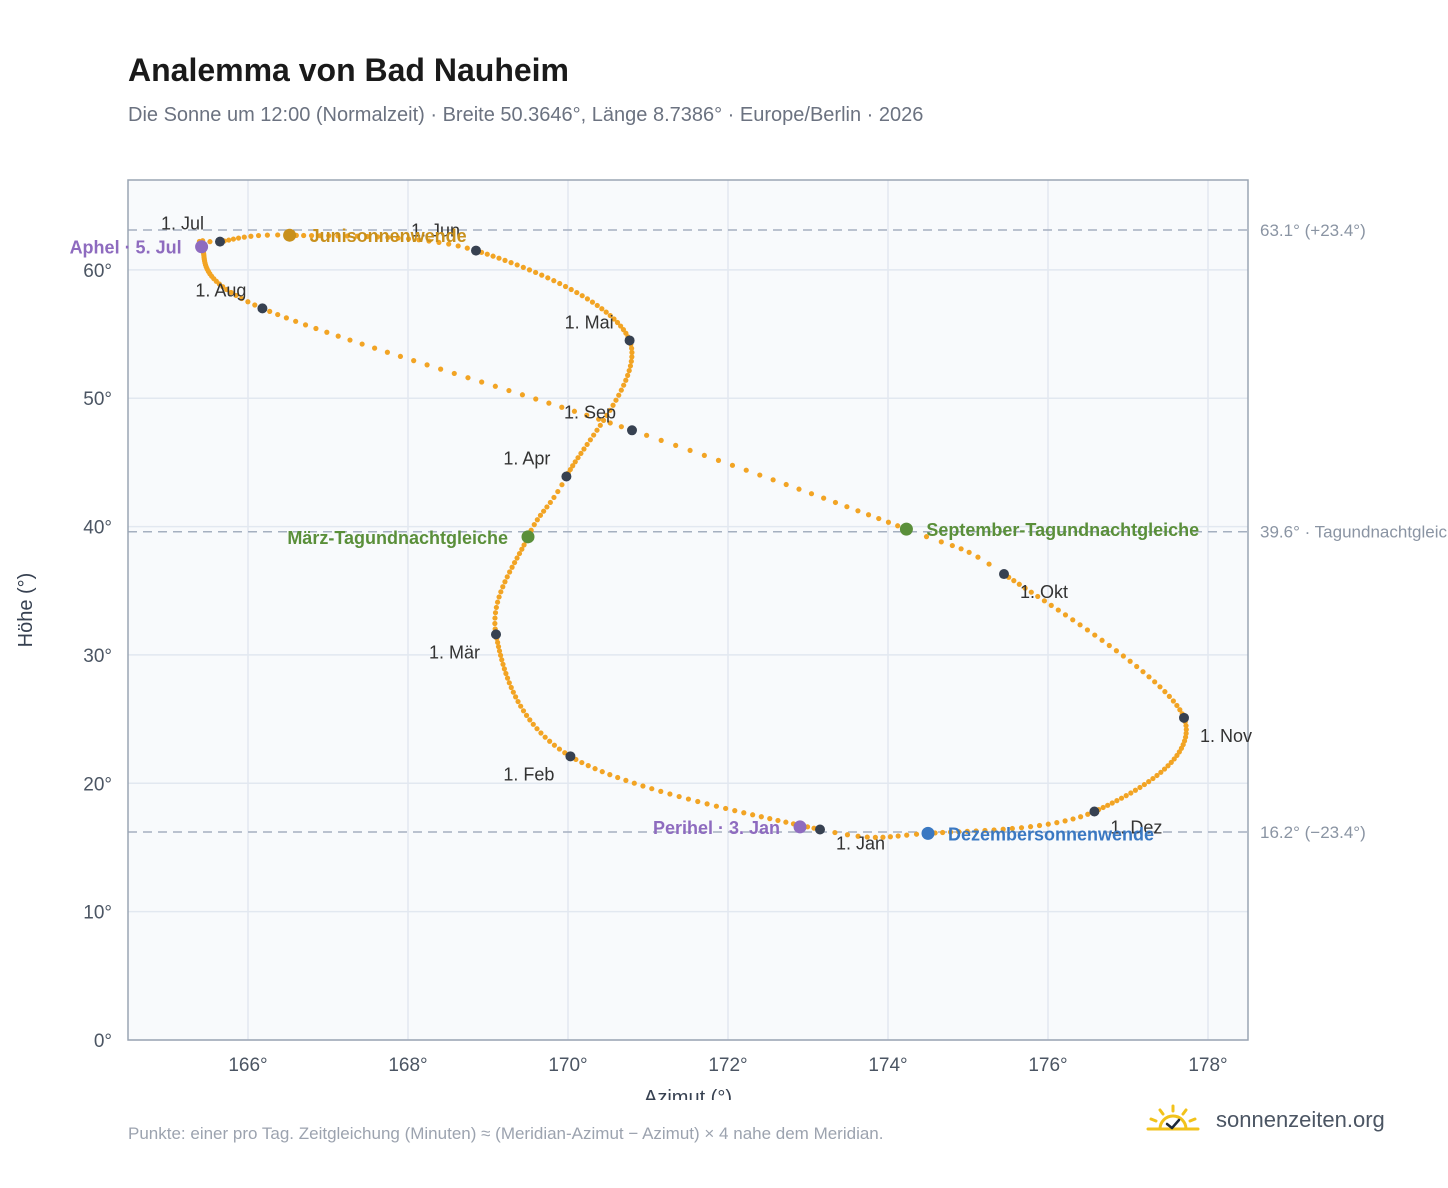 Image resolution: width=1448 pixels, height=1188 pixels. Describe the element at coordinates (1313, 832) in the screenshot. I see `reference-line-label: 16.2° (−23.4°)` at that location.